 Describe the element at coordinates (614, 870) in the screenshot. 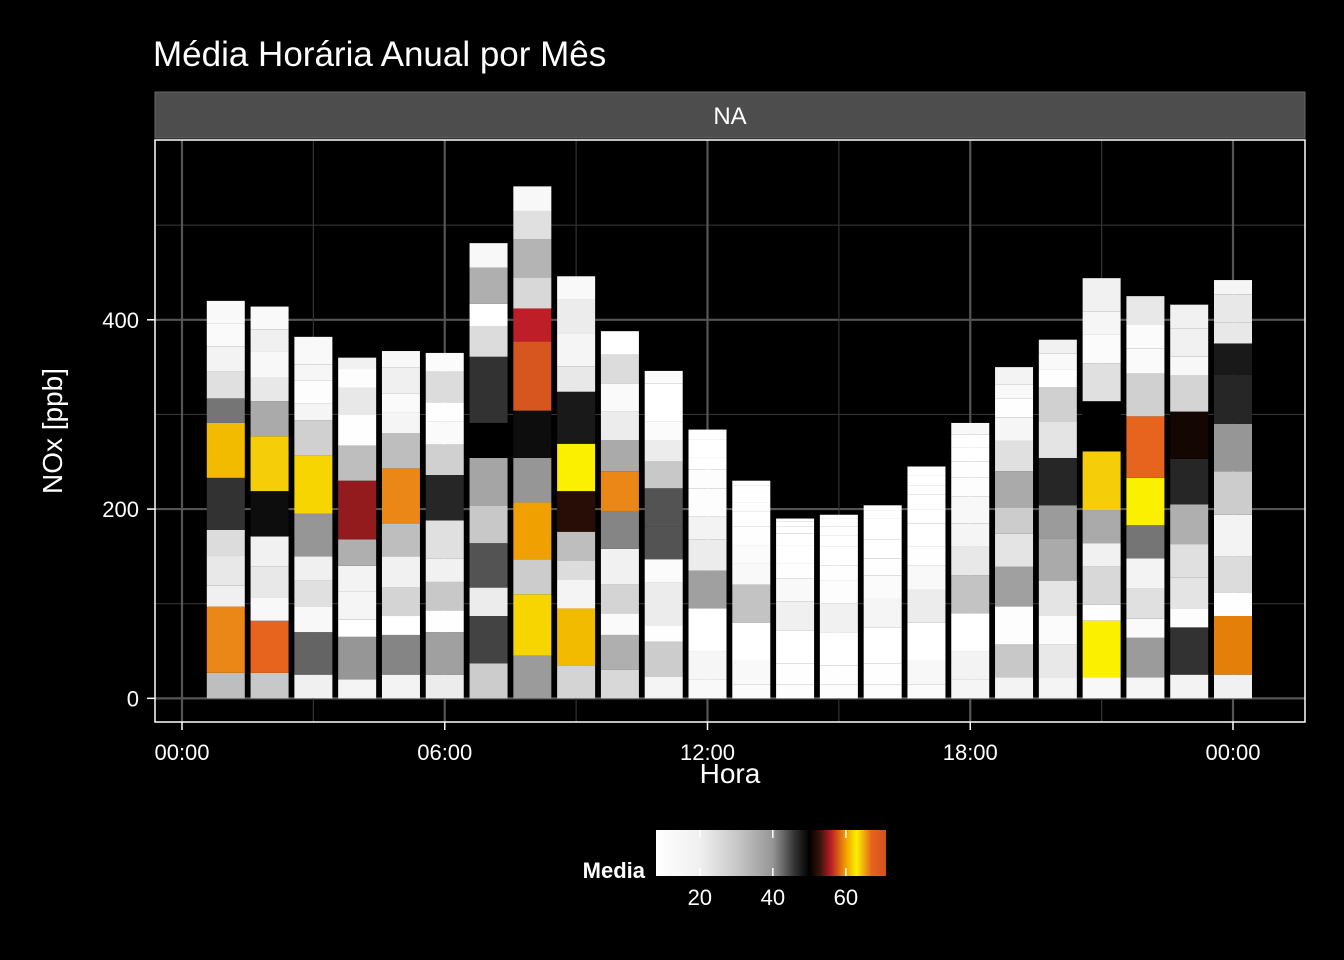

I see `legend-title: Media` at that location.